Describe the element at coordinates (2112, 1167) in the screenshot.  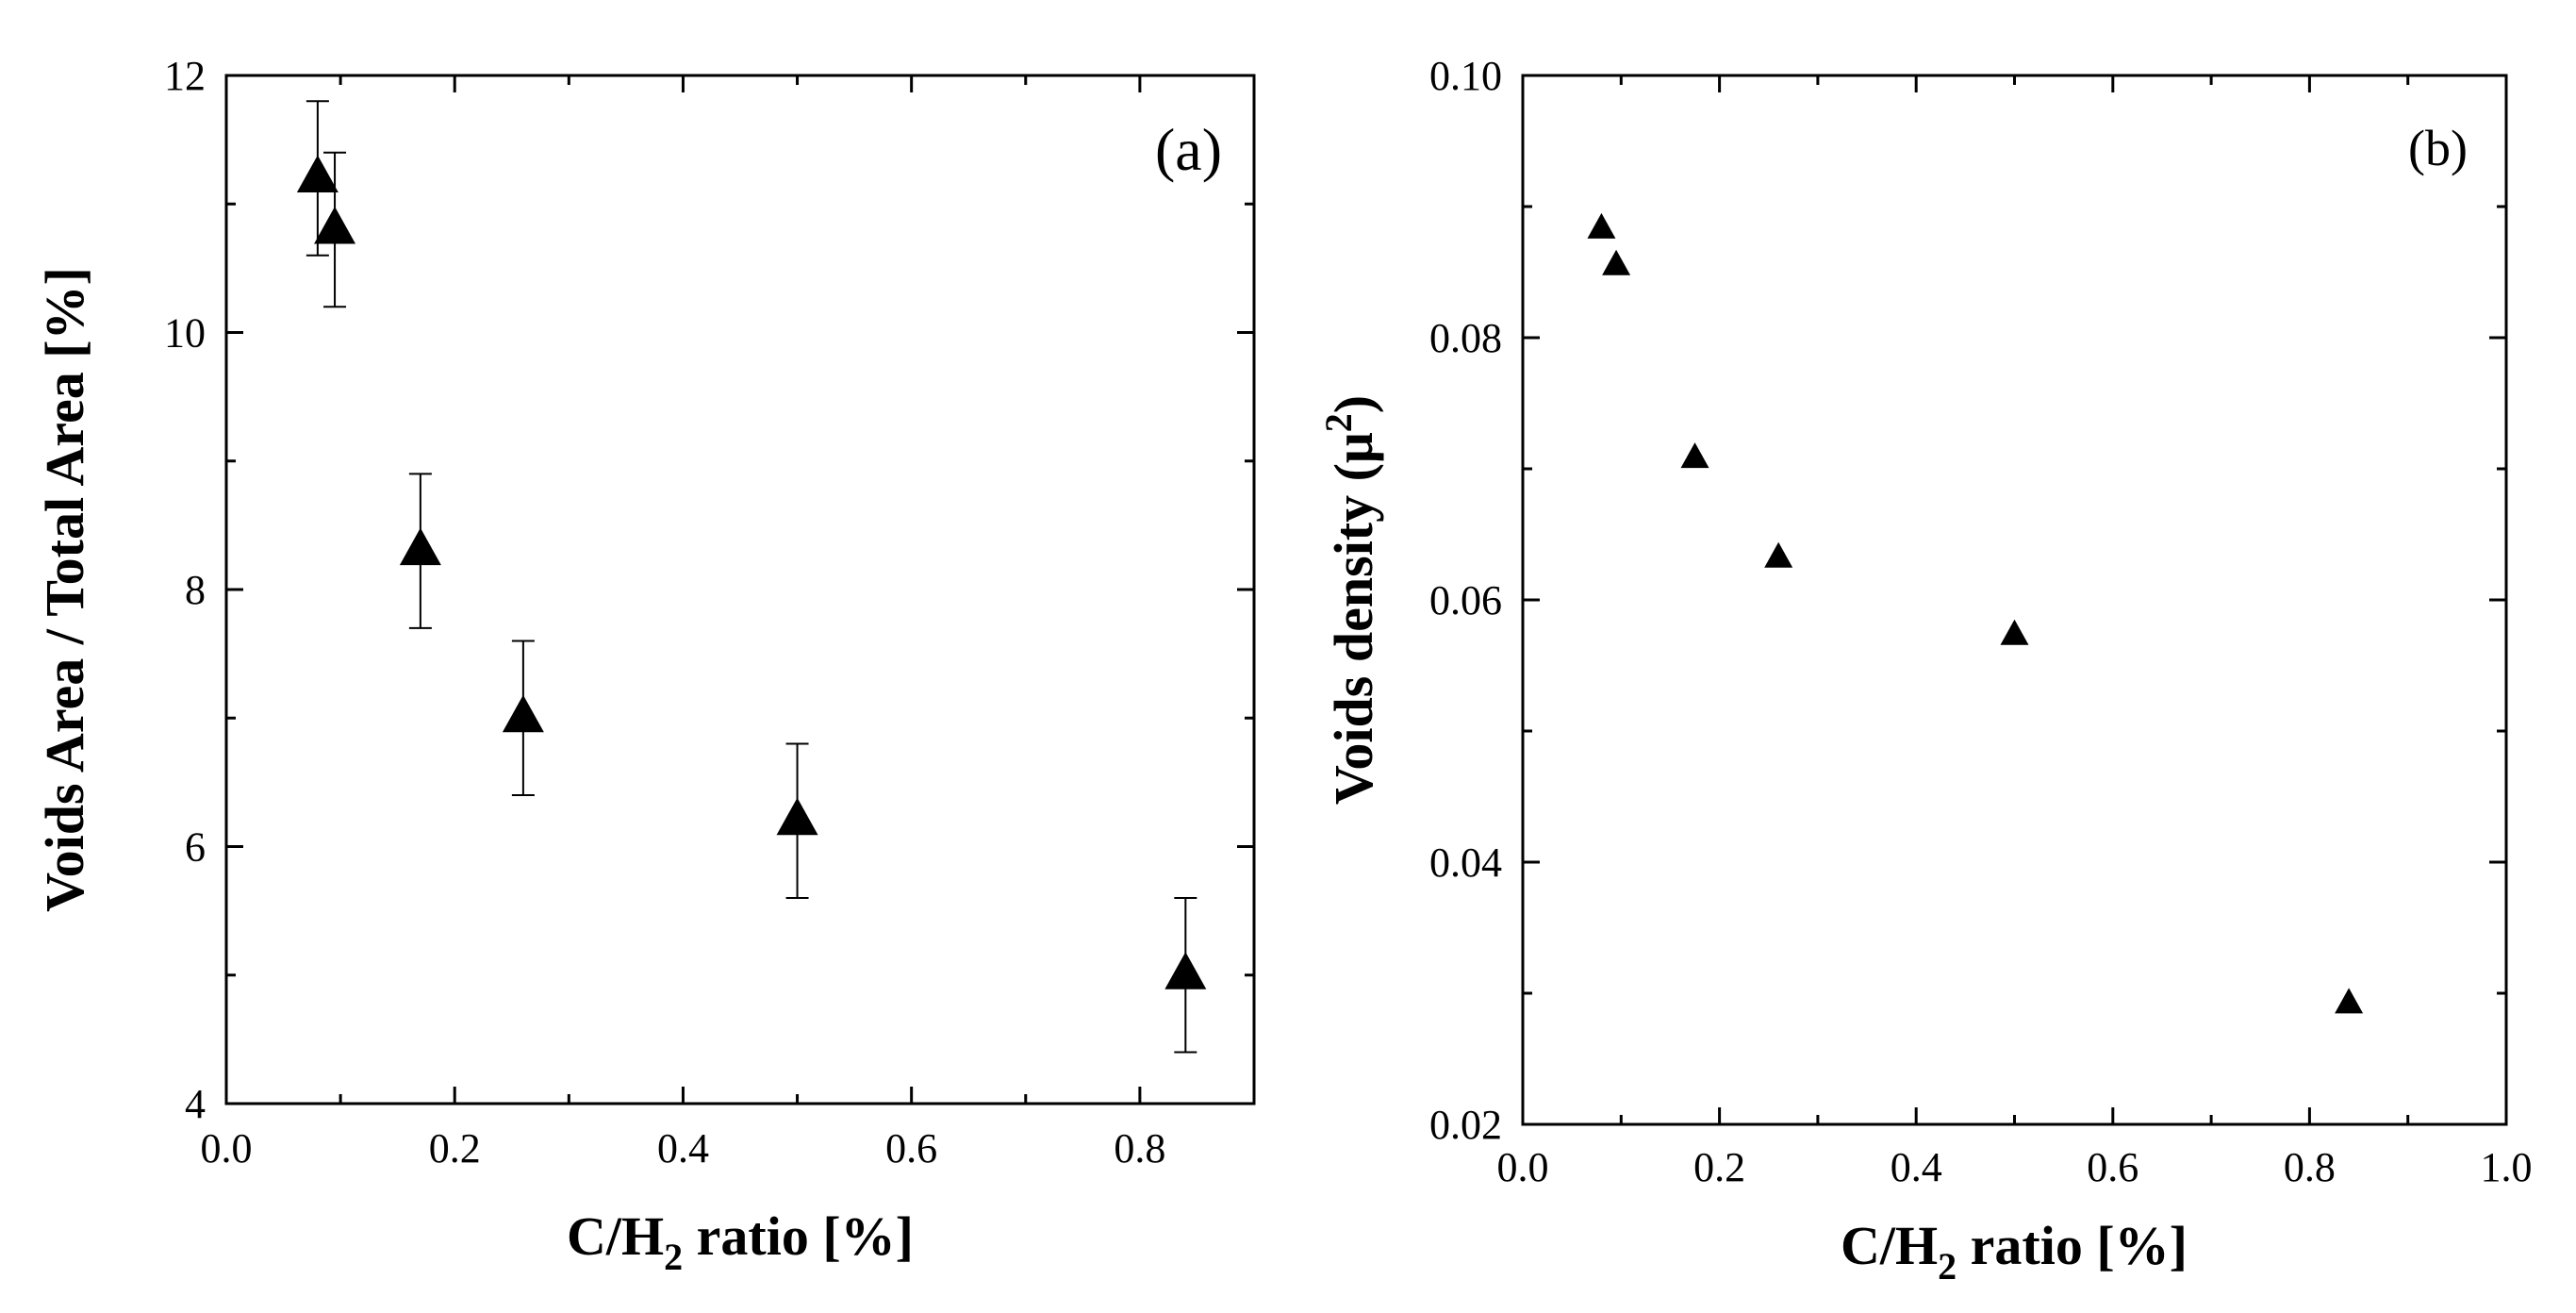
I see `x-tick-label-b: 0.6` at that location.